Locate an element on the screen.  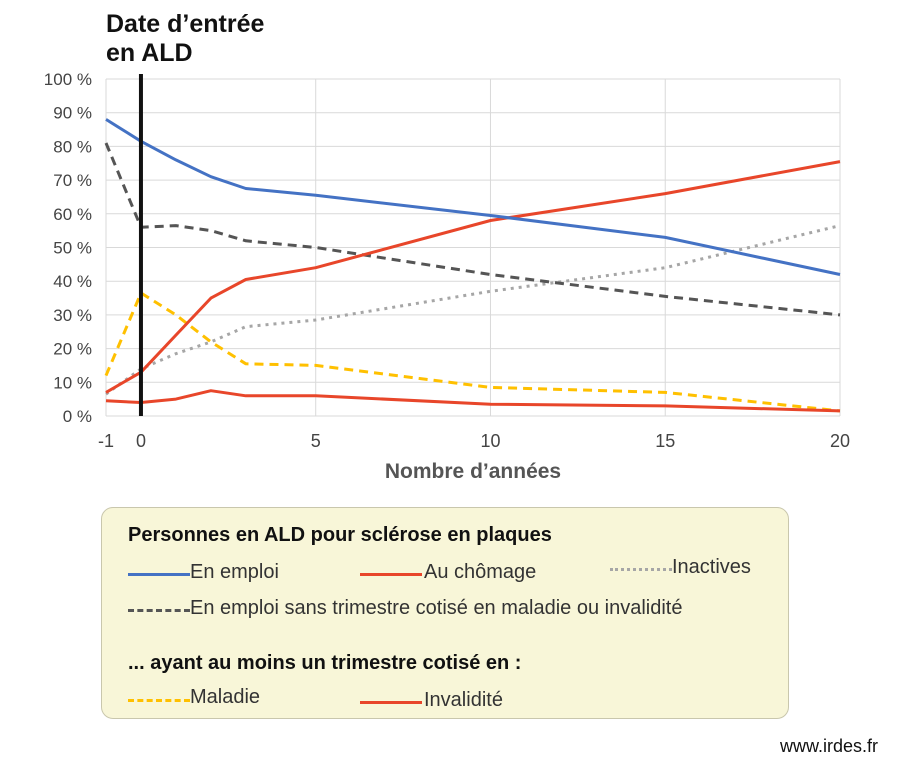
x-tick-label: 20 is located at coordinates (840, 441).